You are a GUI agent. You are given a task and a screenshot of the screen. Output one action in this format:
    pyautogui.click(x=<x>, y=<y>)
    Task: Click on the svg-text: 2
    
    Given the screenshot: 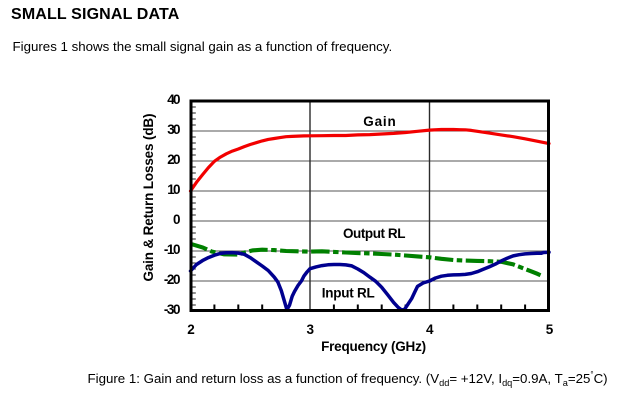 What is the action you would take?
    pyautogui.click(x=191, y=329)
    